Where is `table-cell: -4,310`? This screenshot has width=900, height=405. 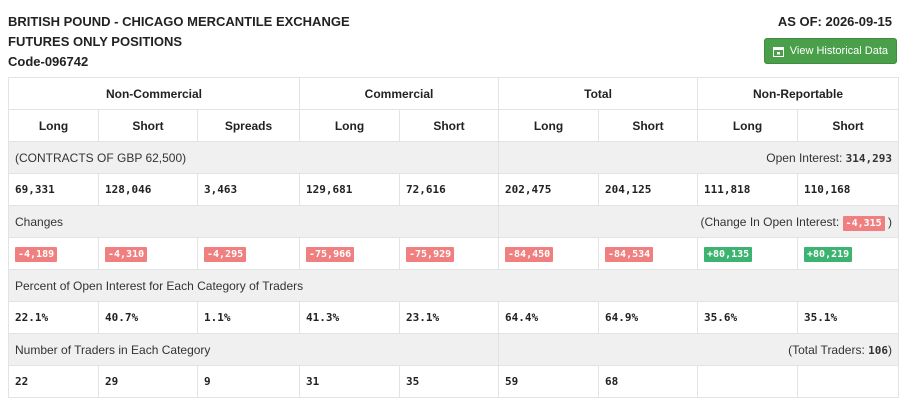
table-cell: -4,310 is located at coordinates (148, 253).